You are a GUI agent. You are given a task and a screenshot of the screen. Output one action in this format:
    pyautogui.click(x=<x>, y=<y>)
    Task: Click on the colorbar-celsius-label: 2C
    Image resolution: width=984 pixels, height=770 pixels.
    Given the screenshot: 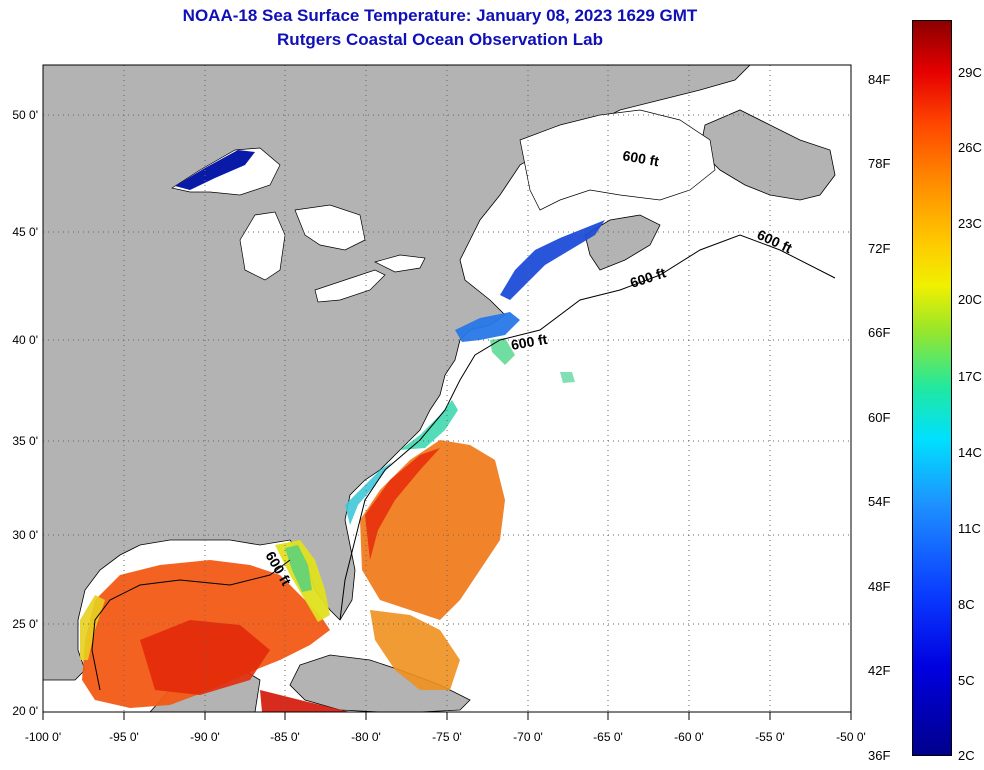 What is the action you would take?
    pyautogui.click(x=966, y=755)
    